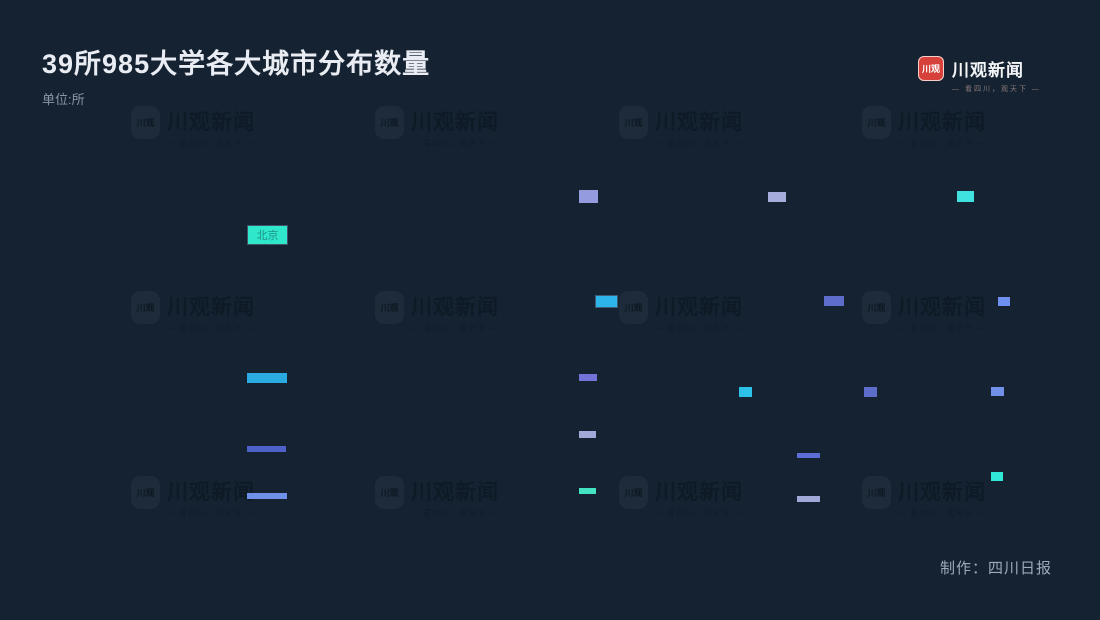 The width and height of the screenshot is (1100, 620). Describe the element at coordinates (236, 64) in the screenshot. I see `chart-title: 39所985大学各大城市分布数量` at that location.